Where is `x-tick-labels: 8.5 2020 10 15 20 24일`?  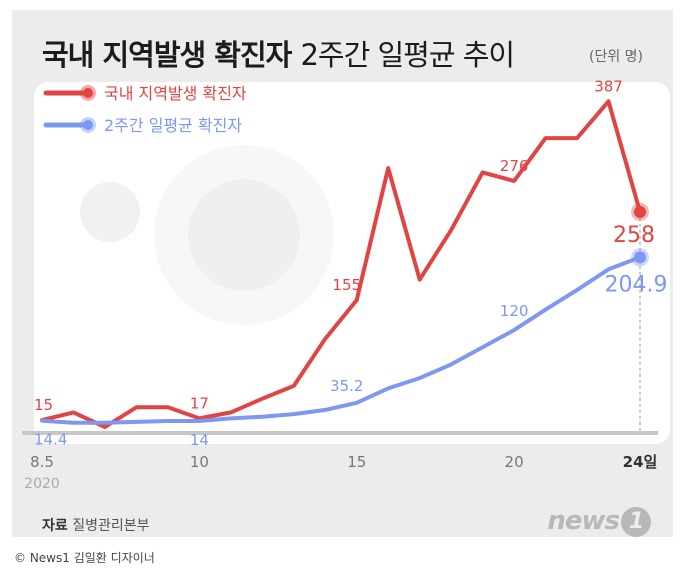
x-tick-labels: 8.5 2020 10 15 20 24일 is located at coordinates (340, 472).